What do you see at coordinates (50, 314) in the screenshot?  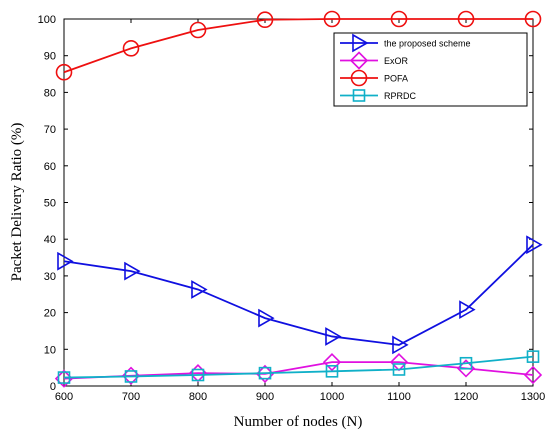 I see `y-tick-label: 20` at bounding box center [50, 314].